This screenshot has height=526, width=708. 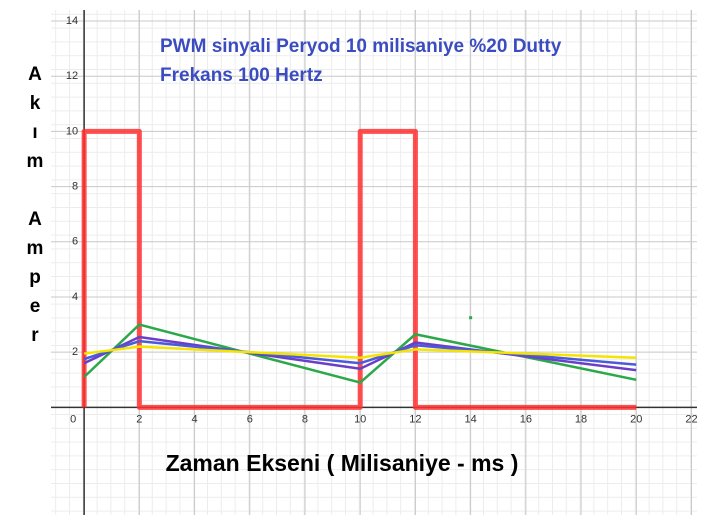 What do you see at coordinates (471, 318) in the screenshot?
I see `data-point` at bounding box center [471, 318].